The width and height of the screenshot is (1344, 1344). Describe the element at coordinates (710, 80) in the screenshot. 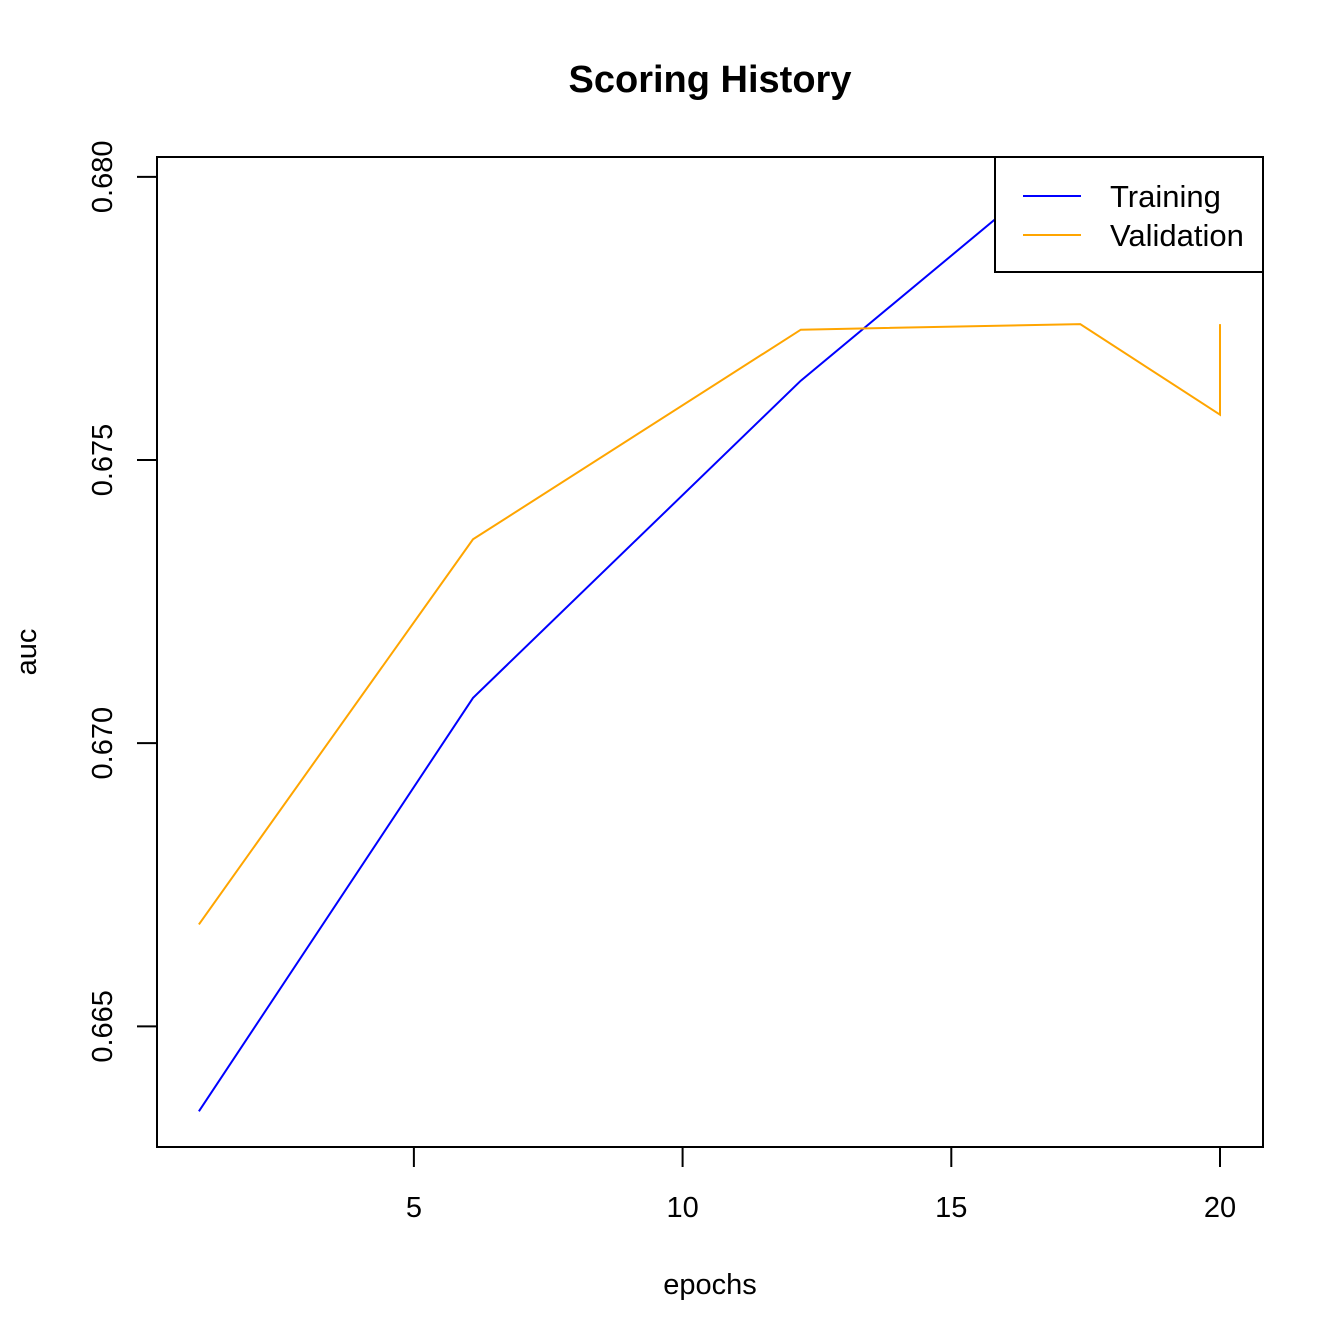

I see `chart-title: Scoring History` at that location.